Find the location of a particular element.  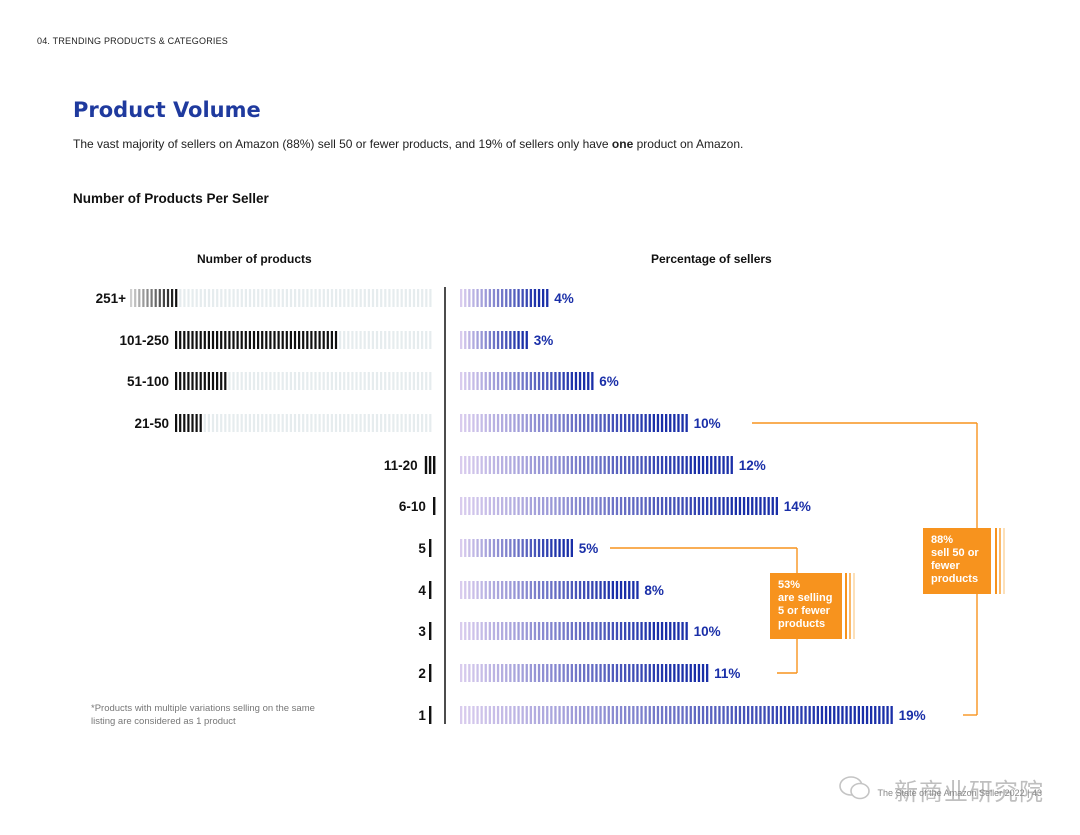

value-label-6: 5% is located at coordinates (589, 548).